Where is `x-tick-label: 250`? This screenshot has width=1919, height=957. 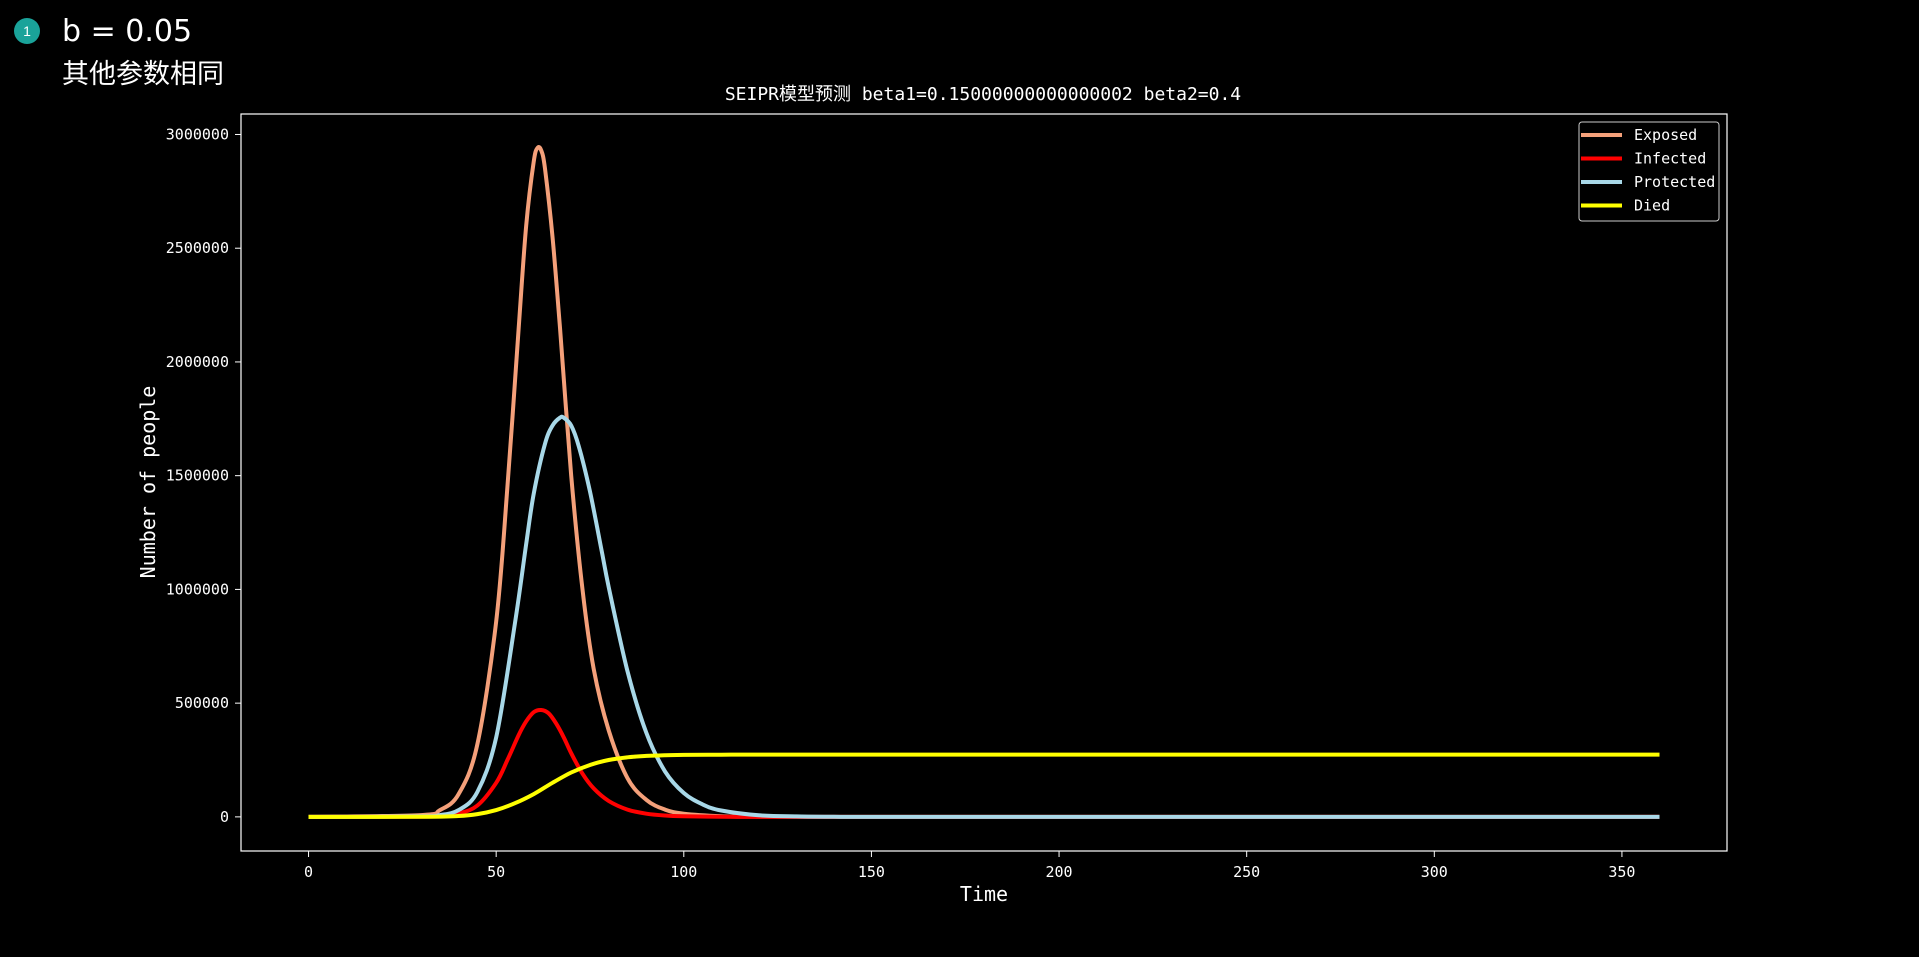
x-tick-label: 250 is located at coordinates (1246, 872).